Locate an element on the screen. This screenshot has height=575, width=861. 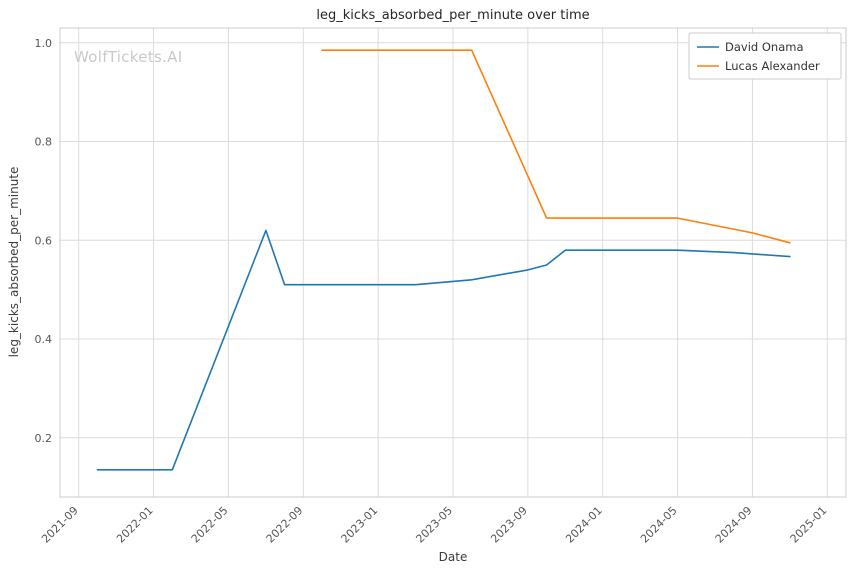
x-tick-label: 2022-01 is located at coordinates (135, 525).